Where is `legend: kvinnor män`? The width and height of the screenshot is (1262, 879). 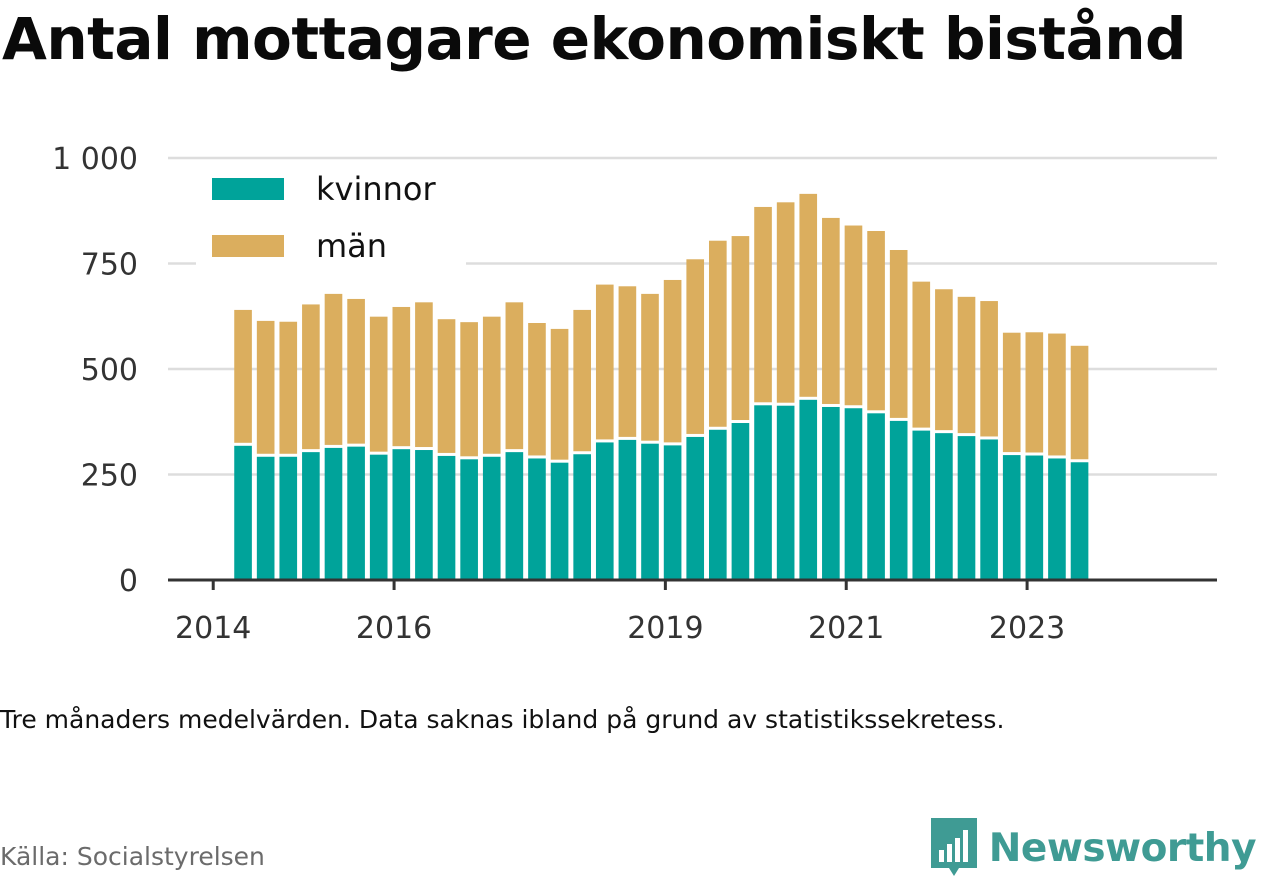
legend: kvinnor män is located at coordinates (331, 218).